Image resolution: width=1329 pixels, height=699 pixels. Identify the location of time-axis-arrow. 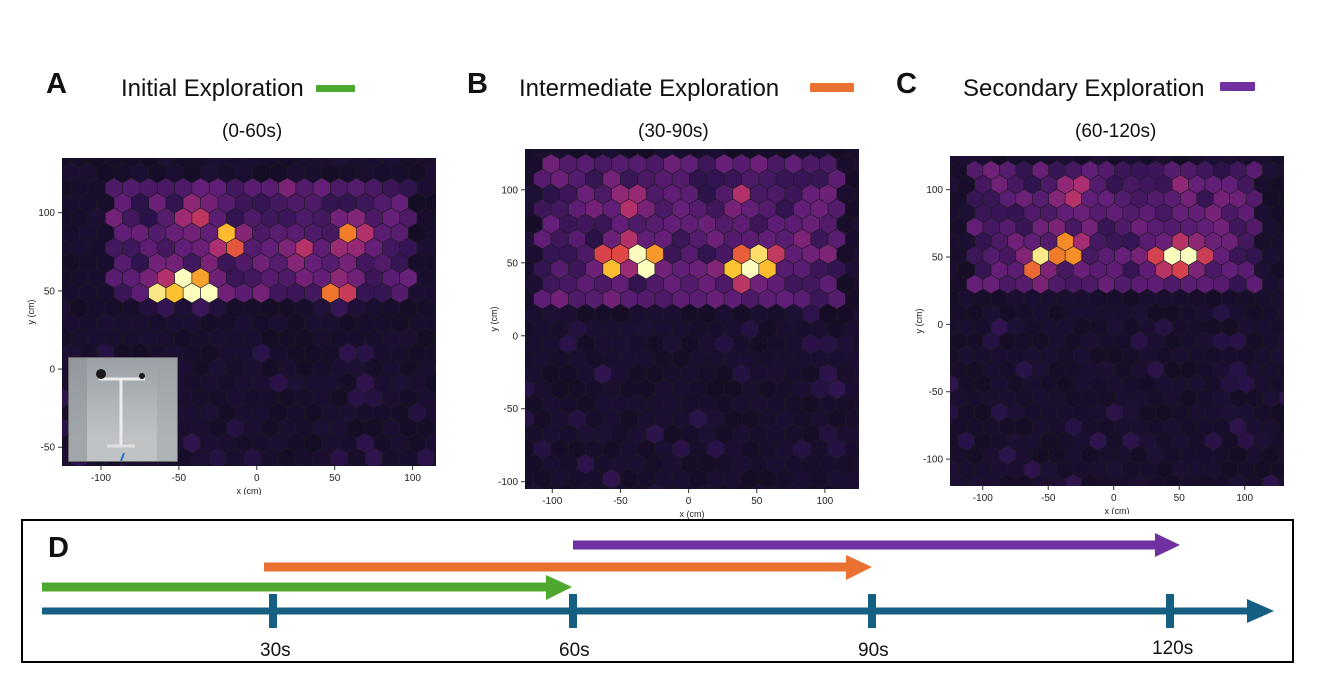
(658, 611).